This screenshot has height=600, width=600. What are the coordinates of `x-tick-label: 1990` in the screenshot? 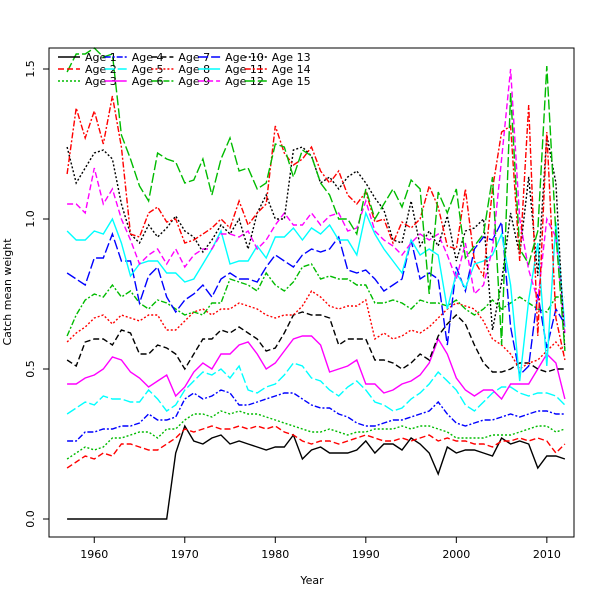 It's located at (366, 554).